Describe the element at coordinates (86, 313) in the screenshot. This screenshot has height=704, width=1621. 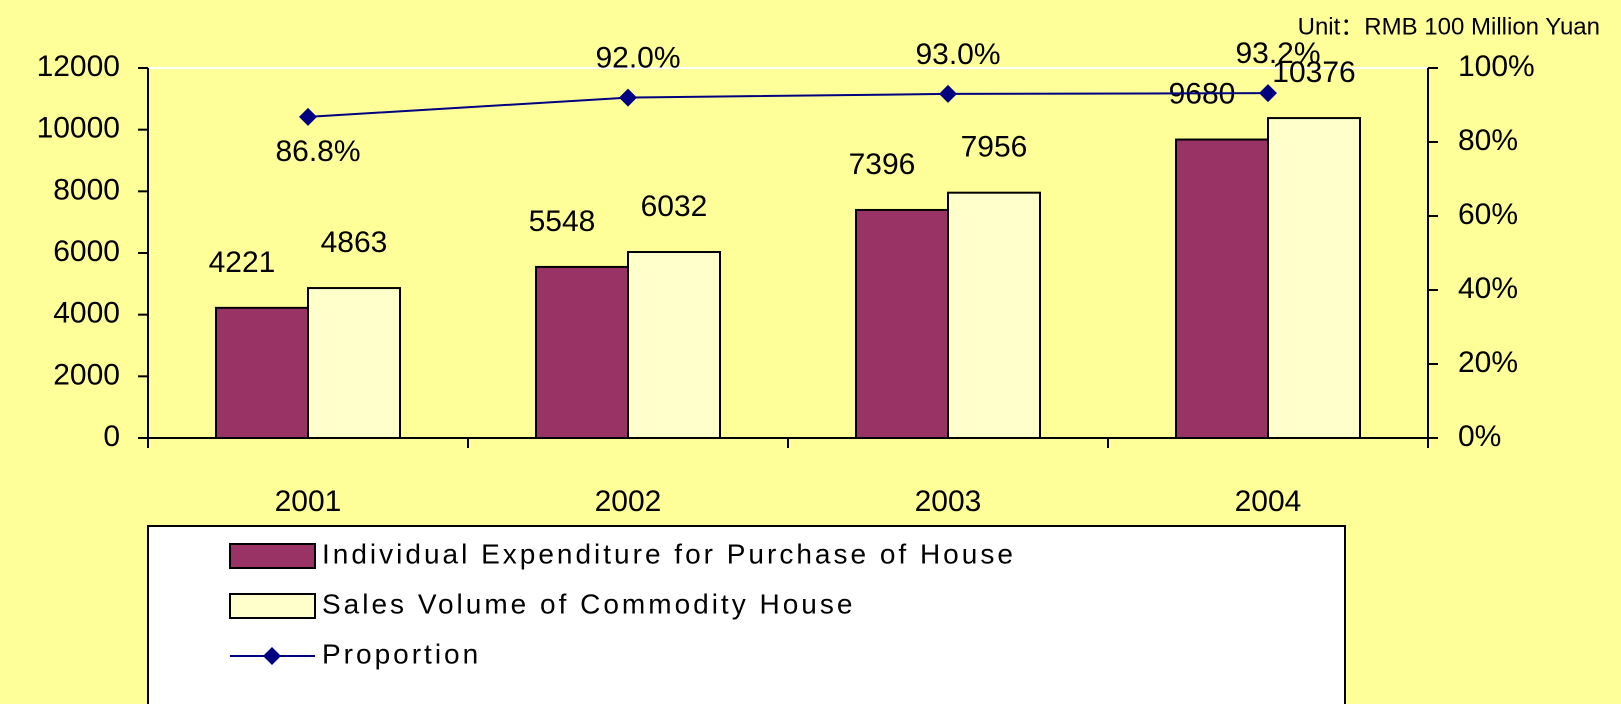
I see `y-tick-label: 4000` at that location.